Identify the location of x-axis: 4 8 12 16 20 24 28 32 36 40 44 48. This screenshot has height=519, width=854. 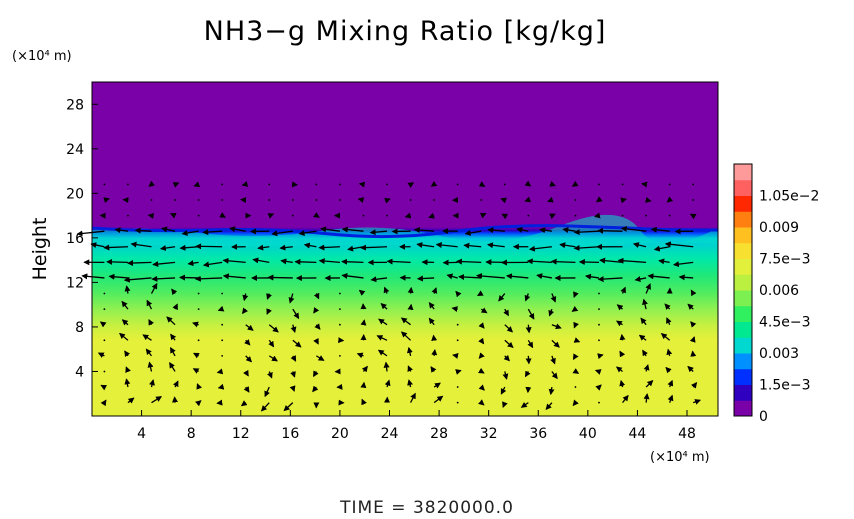
(416, 426).